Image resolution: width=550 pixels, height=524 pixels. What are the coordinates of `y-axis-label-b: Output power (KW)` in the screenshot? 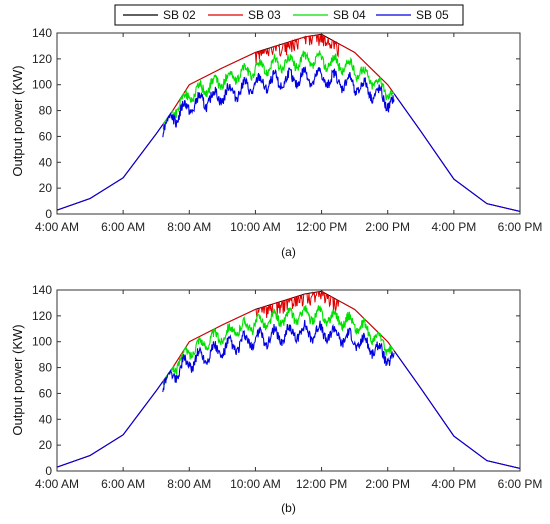 It's located at (17, 379).